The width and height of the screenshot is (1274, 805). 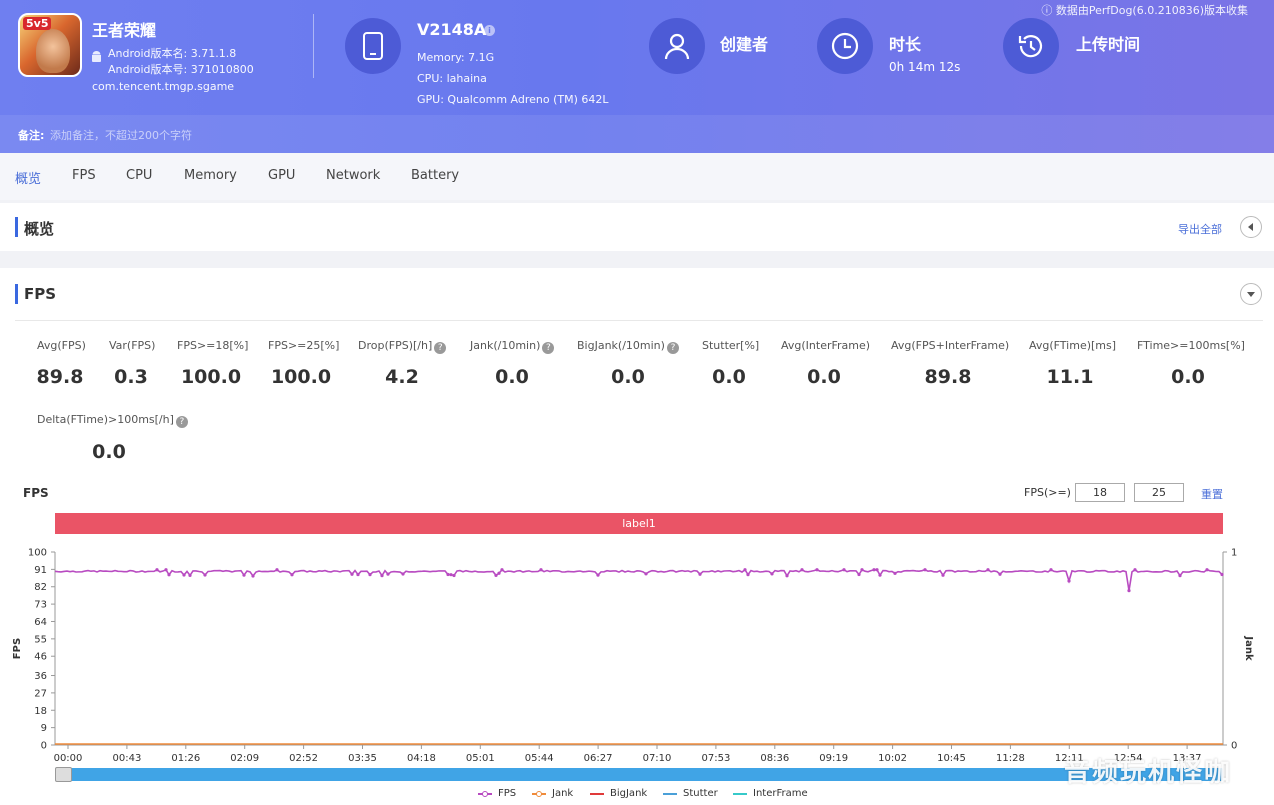 What do you see at coordinates (435, 175) in the screenshot?
I see `tab-battery: Battery` at bounding box center [435, 175].